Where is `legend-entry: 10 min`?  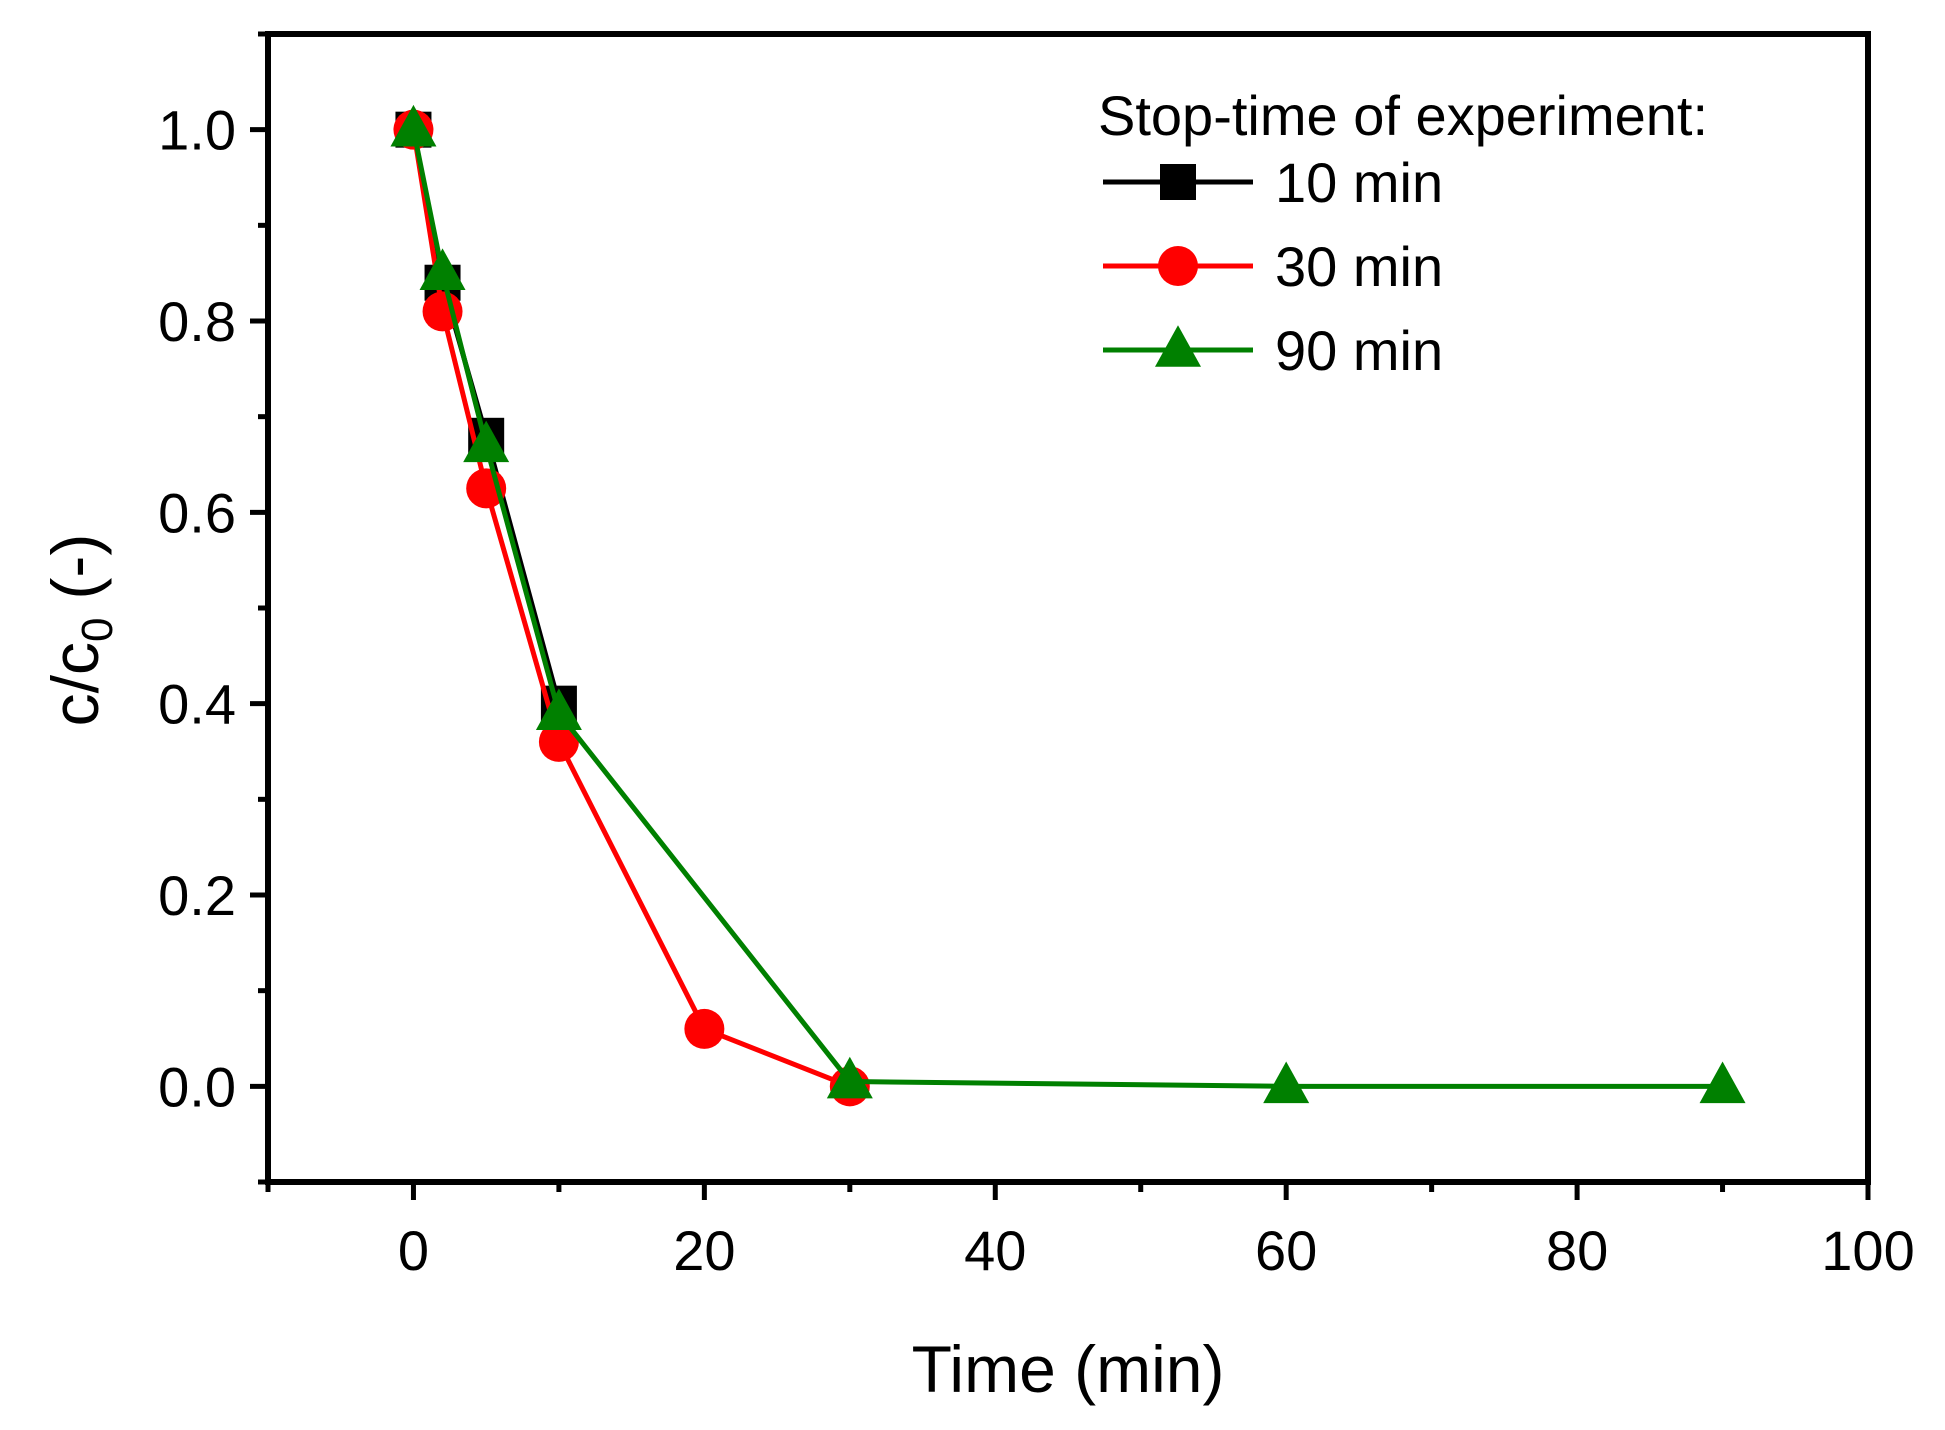 legend-entry: 10 min is located at coordinates (1273, 182).